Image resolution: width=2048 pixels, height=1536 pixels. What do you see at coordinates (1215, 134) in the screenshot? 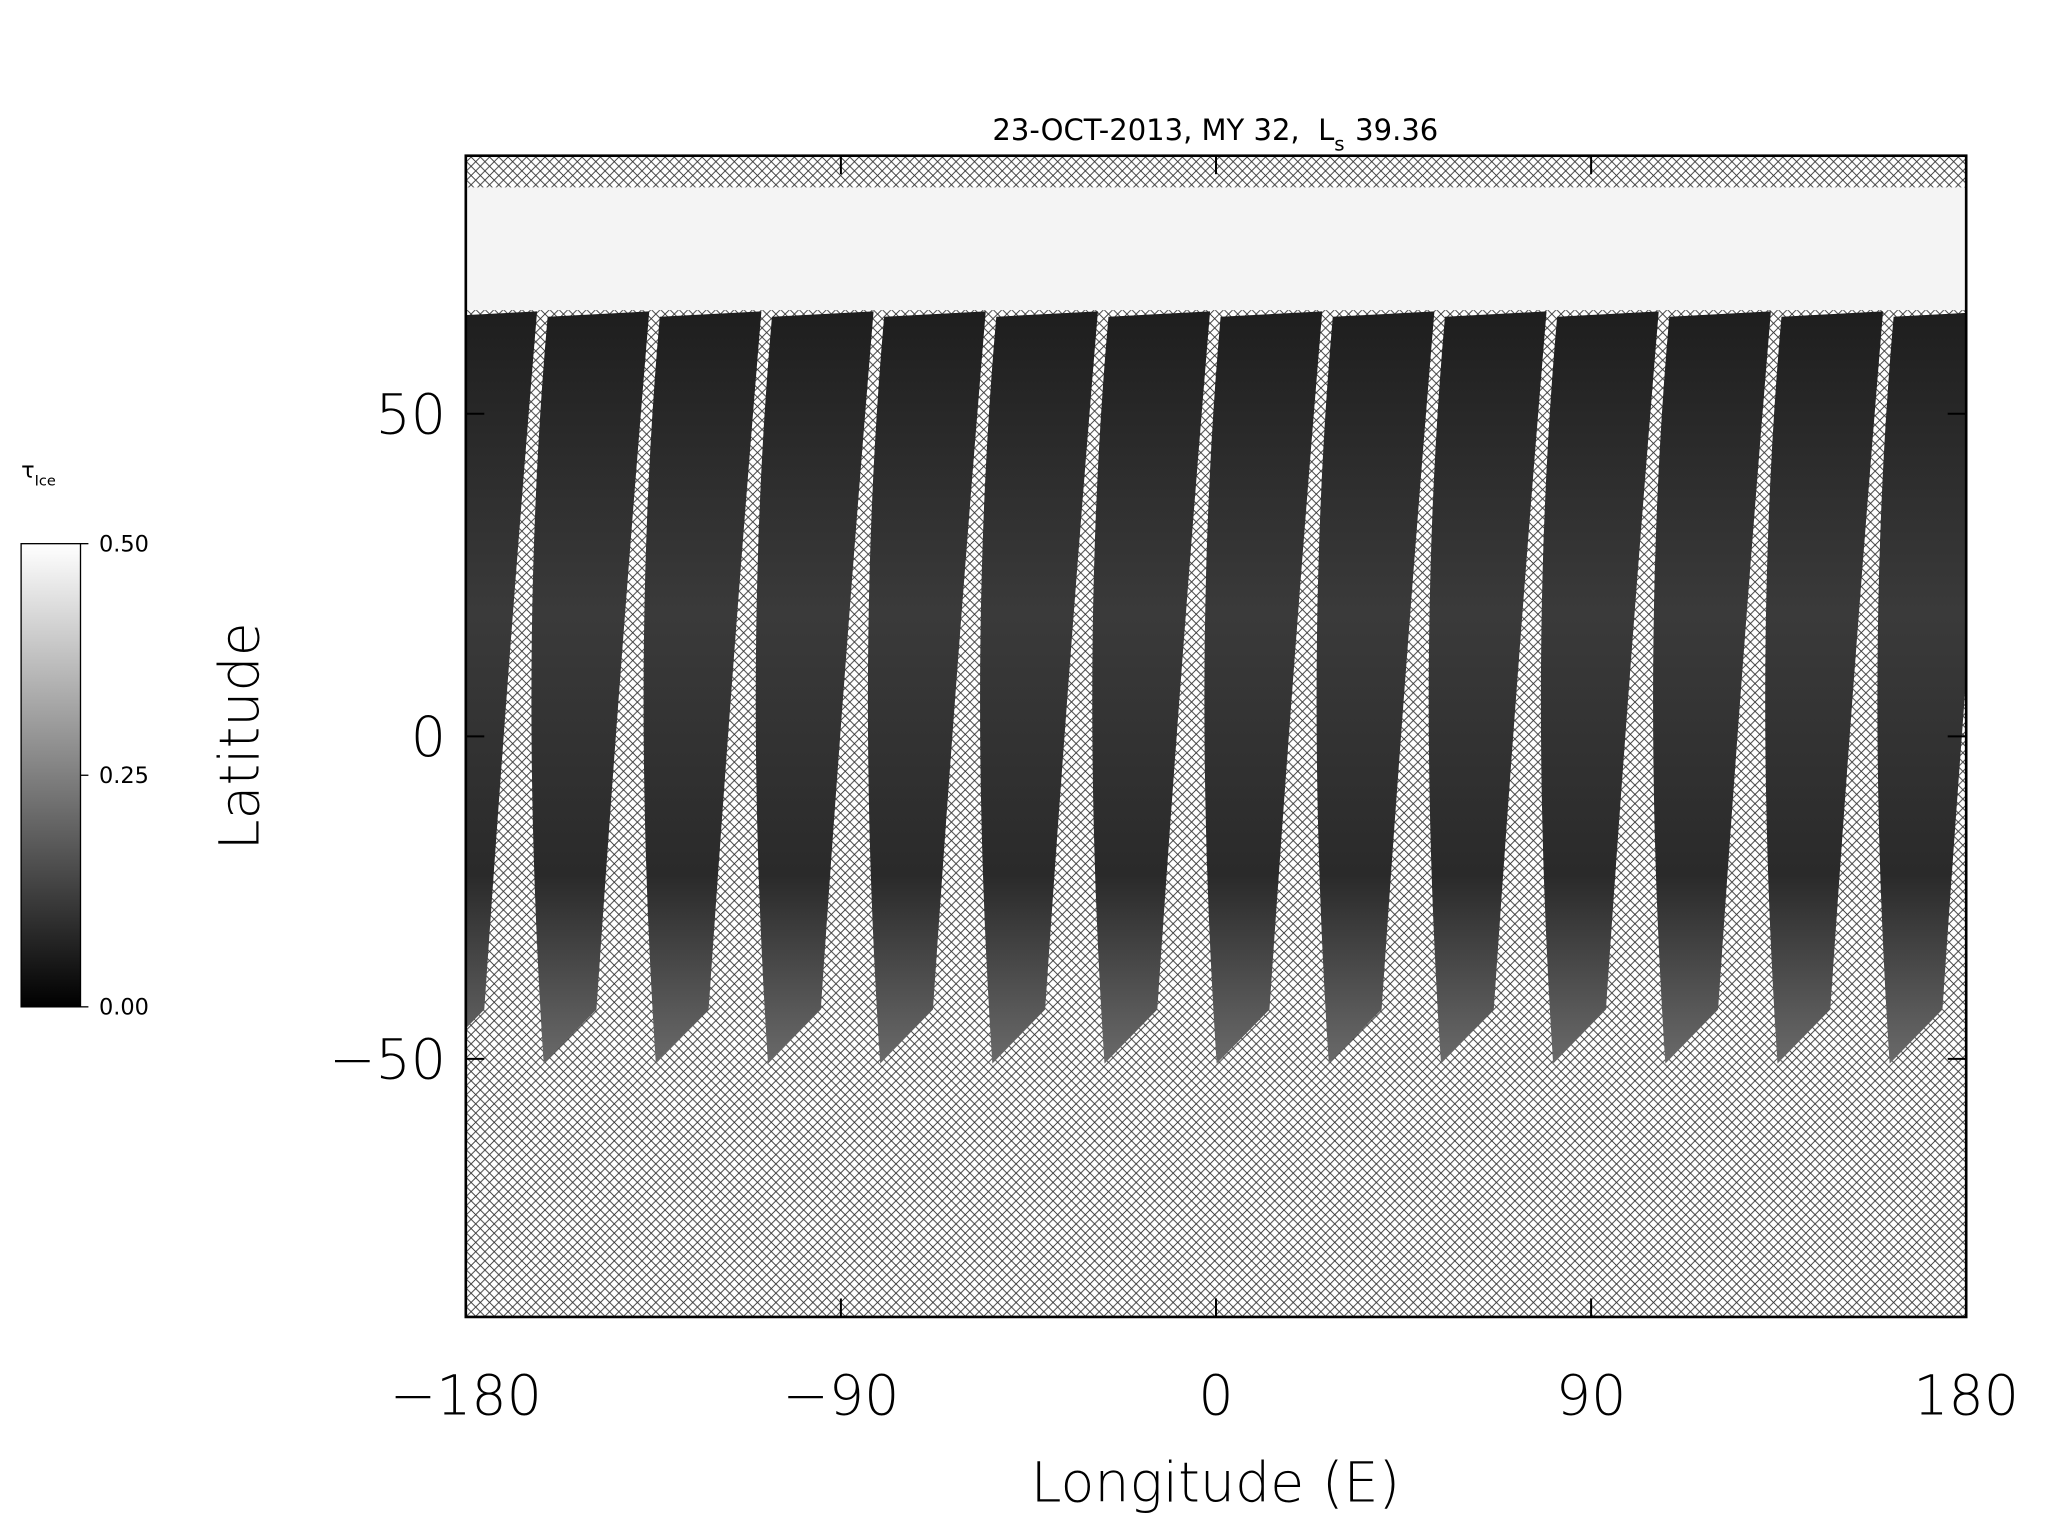
I see `chart-title: 23-OCT-2013, MY 32, Ls 39.36` at bounding box center [1215, 134].